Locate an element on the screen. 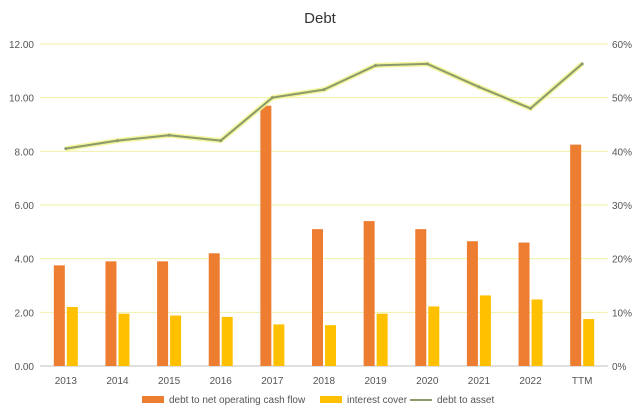 This screenshot has width=640, height=420. y-right-tick-label: 30% is located at coordinates (622, 206).